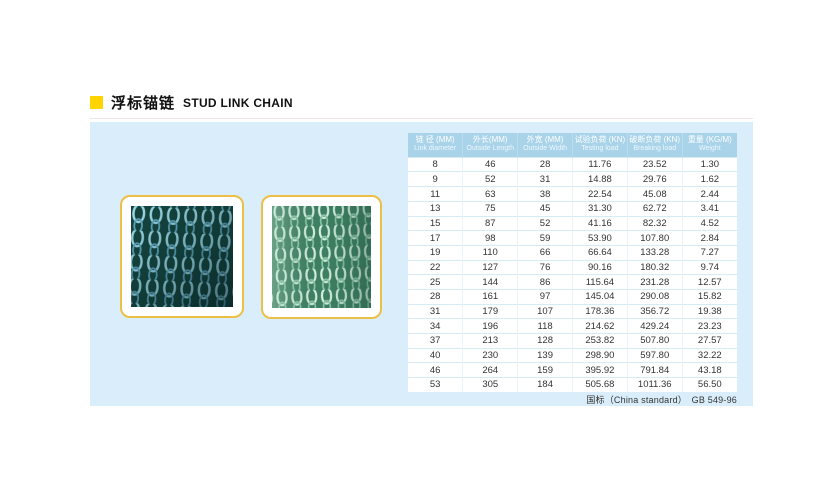  I want to click on table-cell: 11, so click(435, 194).